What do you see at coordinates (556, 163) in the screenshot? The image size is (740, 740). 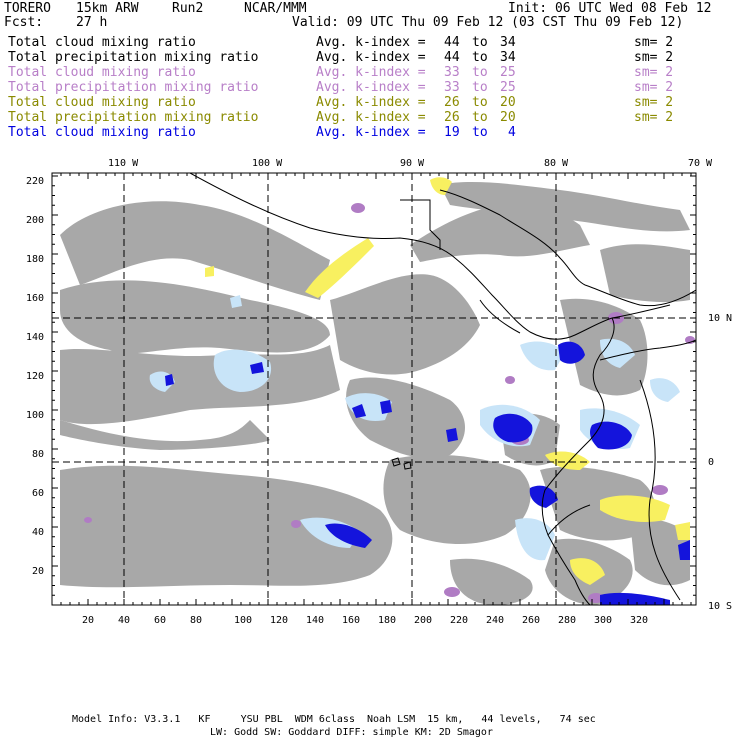 I see `lon-label: 80 W` at bounding box center [556, 163].